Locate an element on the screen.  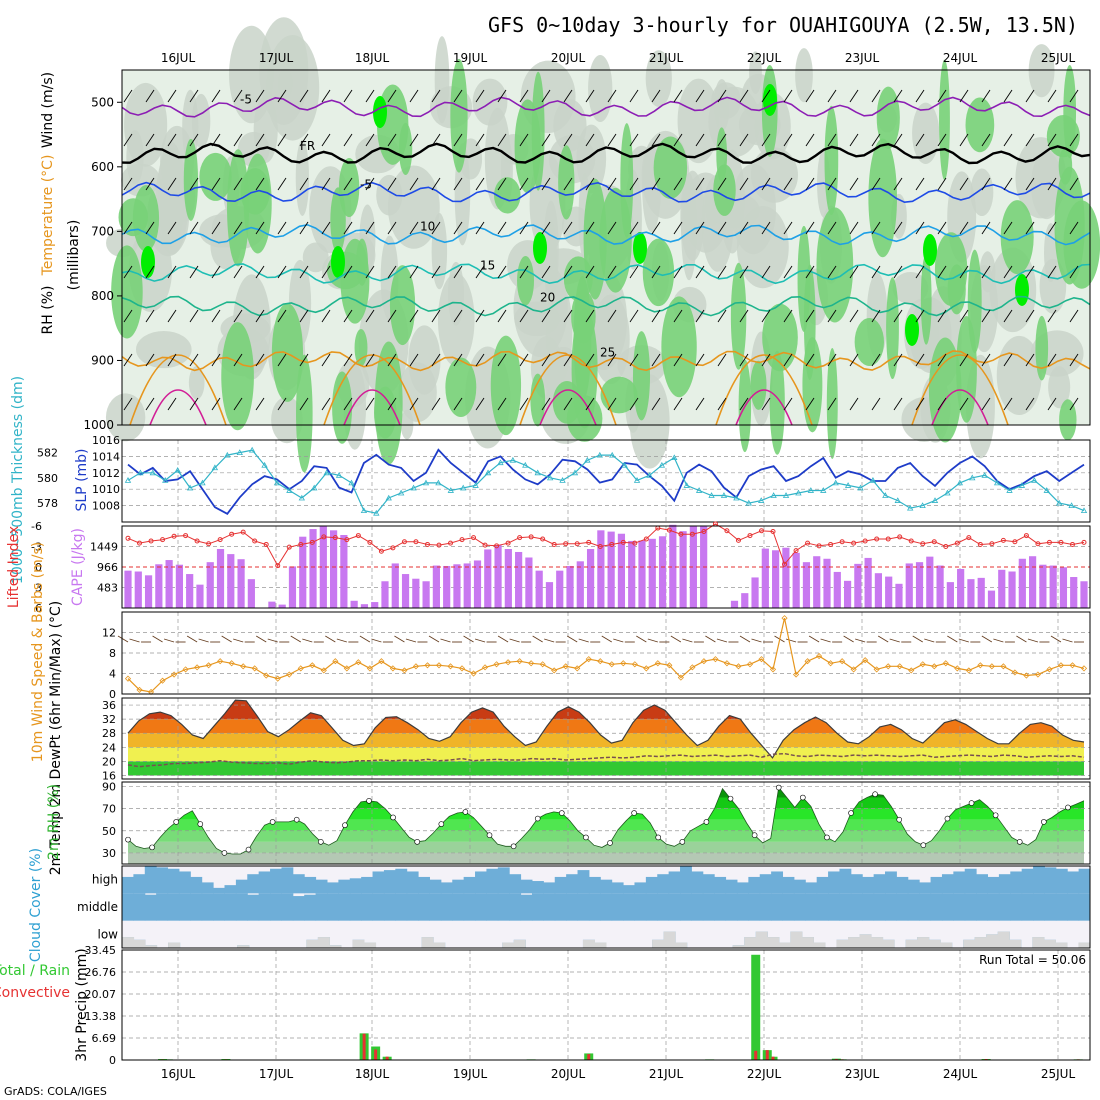
grads-credit: GrADS: COLA/IGES is located at coordinates (55, 1091).